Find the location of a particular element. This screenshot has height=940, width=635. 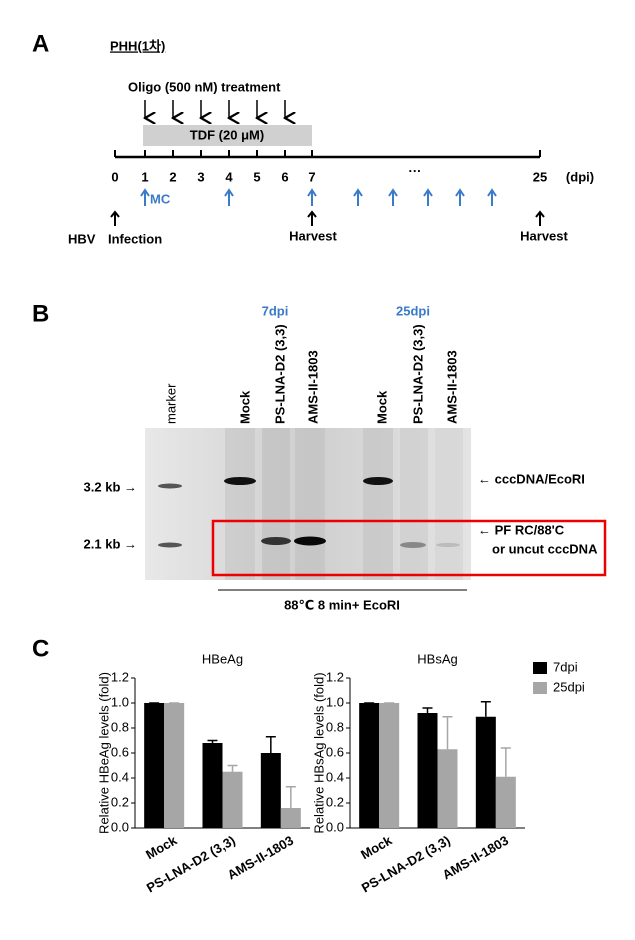

timeline-label: 5 is located at coordinates (256, 176).